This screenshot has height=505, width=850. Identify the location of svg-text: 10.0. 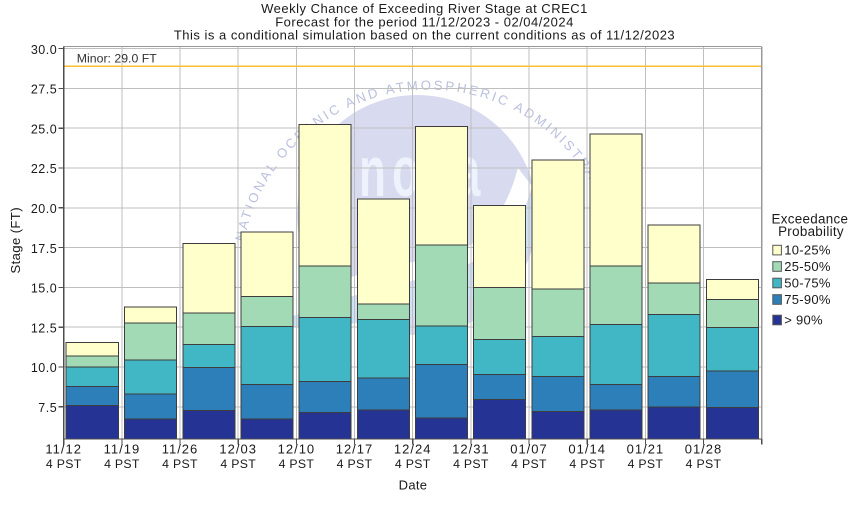
(44, 368).